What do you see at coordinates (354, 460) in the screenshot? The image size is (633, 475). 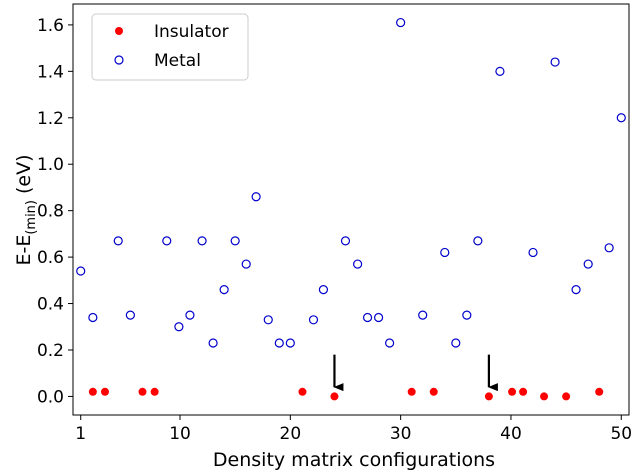 I see `x-axis-label: Density matrix configurations` at bounding box center [354, 460].